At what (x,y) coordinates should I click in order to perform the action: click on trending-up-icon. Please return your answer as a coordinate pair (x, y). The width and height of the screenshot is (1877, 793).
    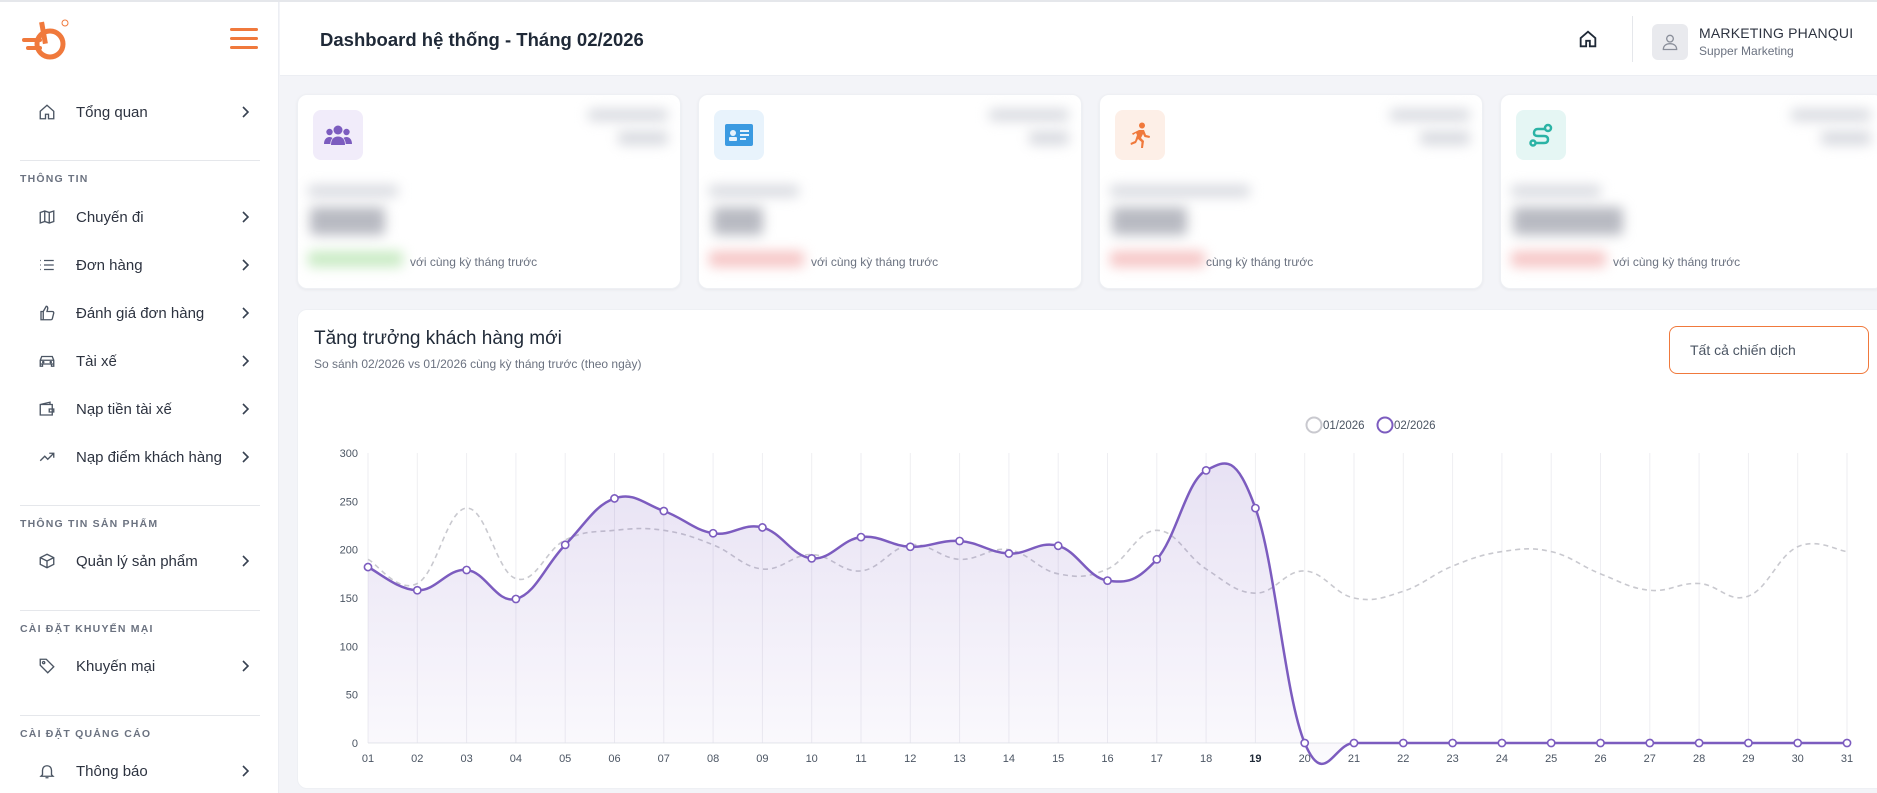
    Looking at the image, I should click on (47, 457).